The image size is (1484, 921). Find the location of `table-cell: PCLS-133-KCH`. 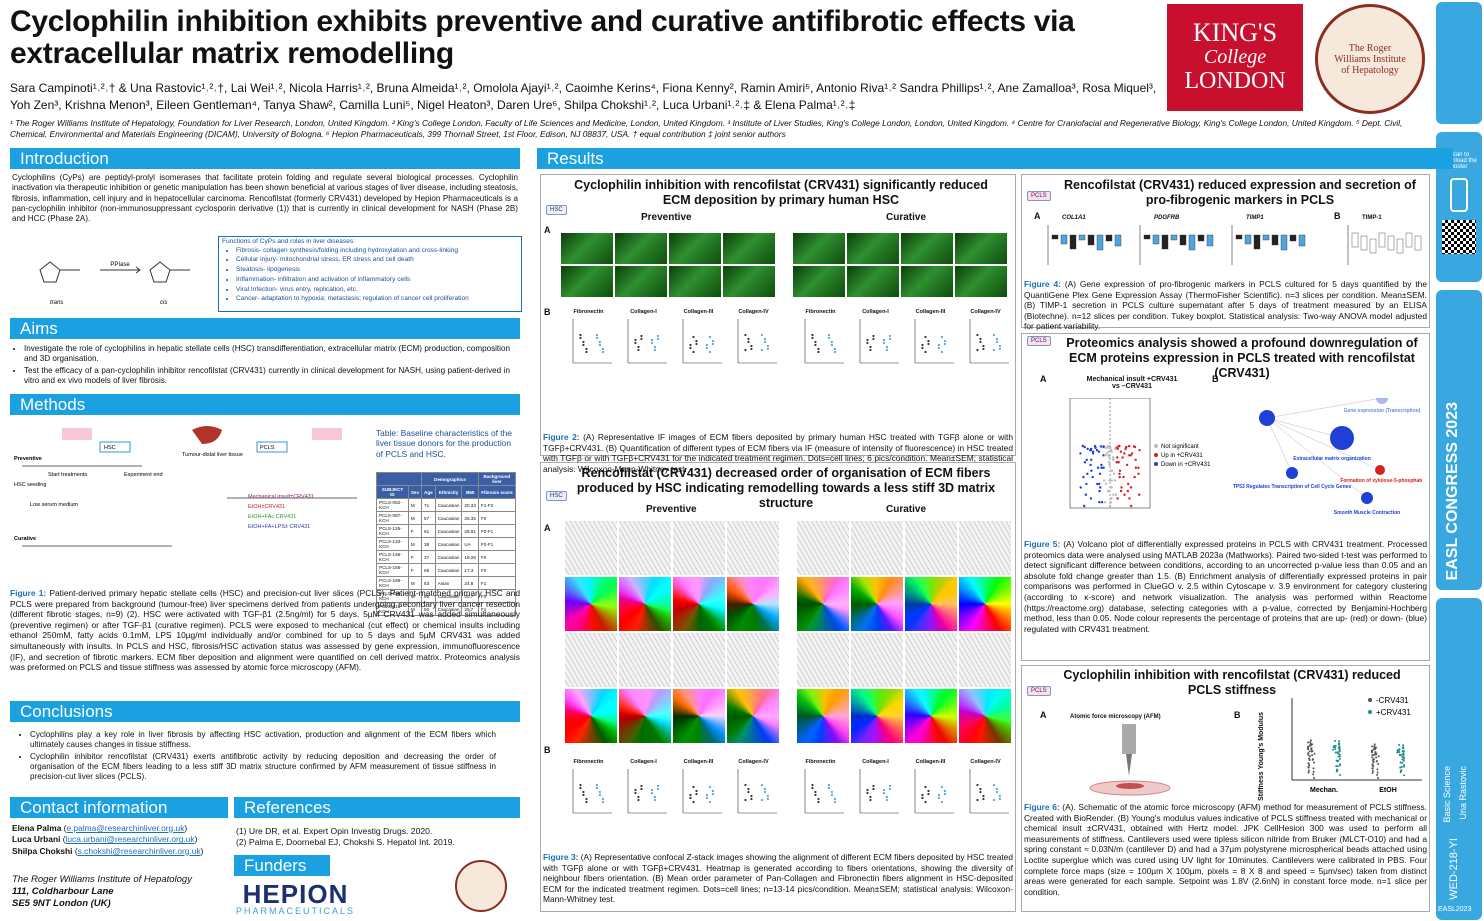

table-cell: PCLS-133-KCH is located at coordinates (392, 544).